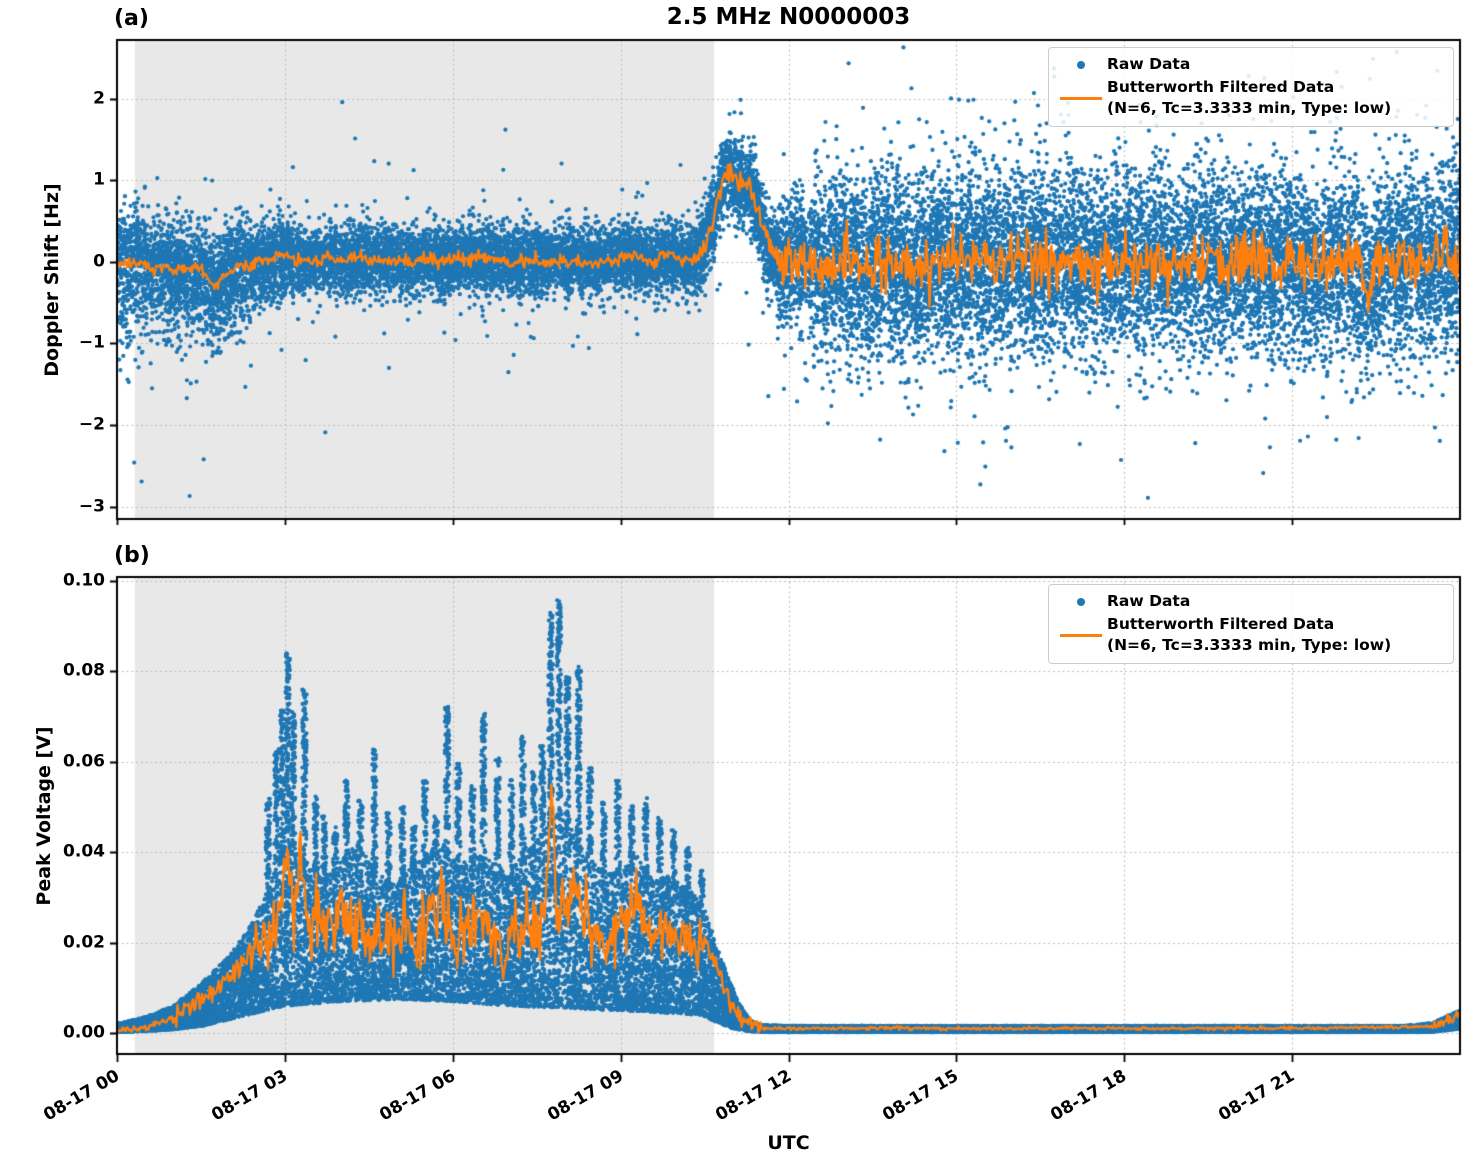 Image resolution: width=1472 pixels, height=1172 pixels. I want to click on panel-a-label: (a), so click(131, 18).